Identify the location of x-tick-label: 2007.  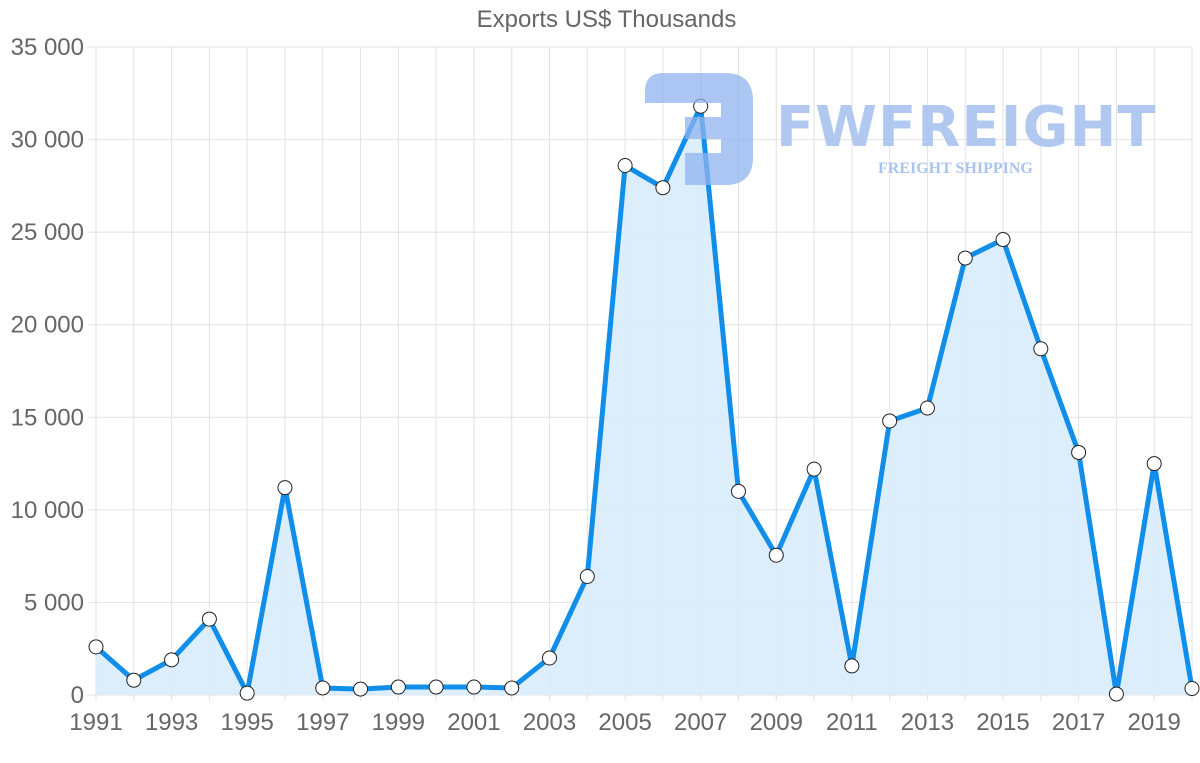
(700, 722).